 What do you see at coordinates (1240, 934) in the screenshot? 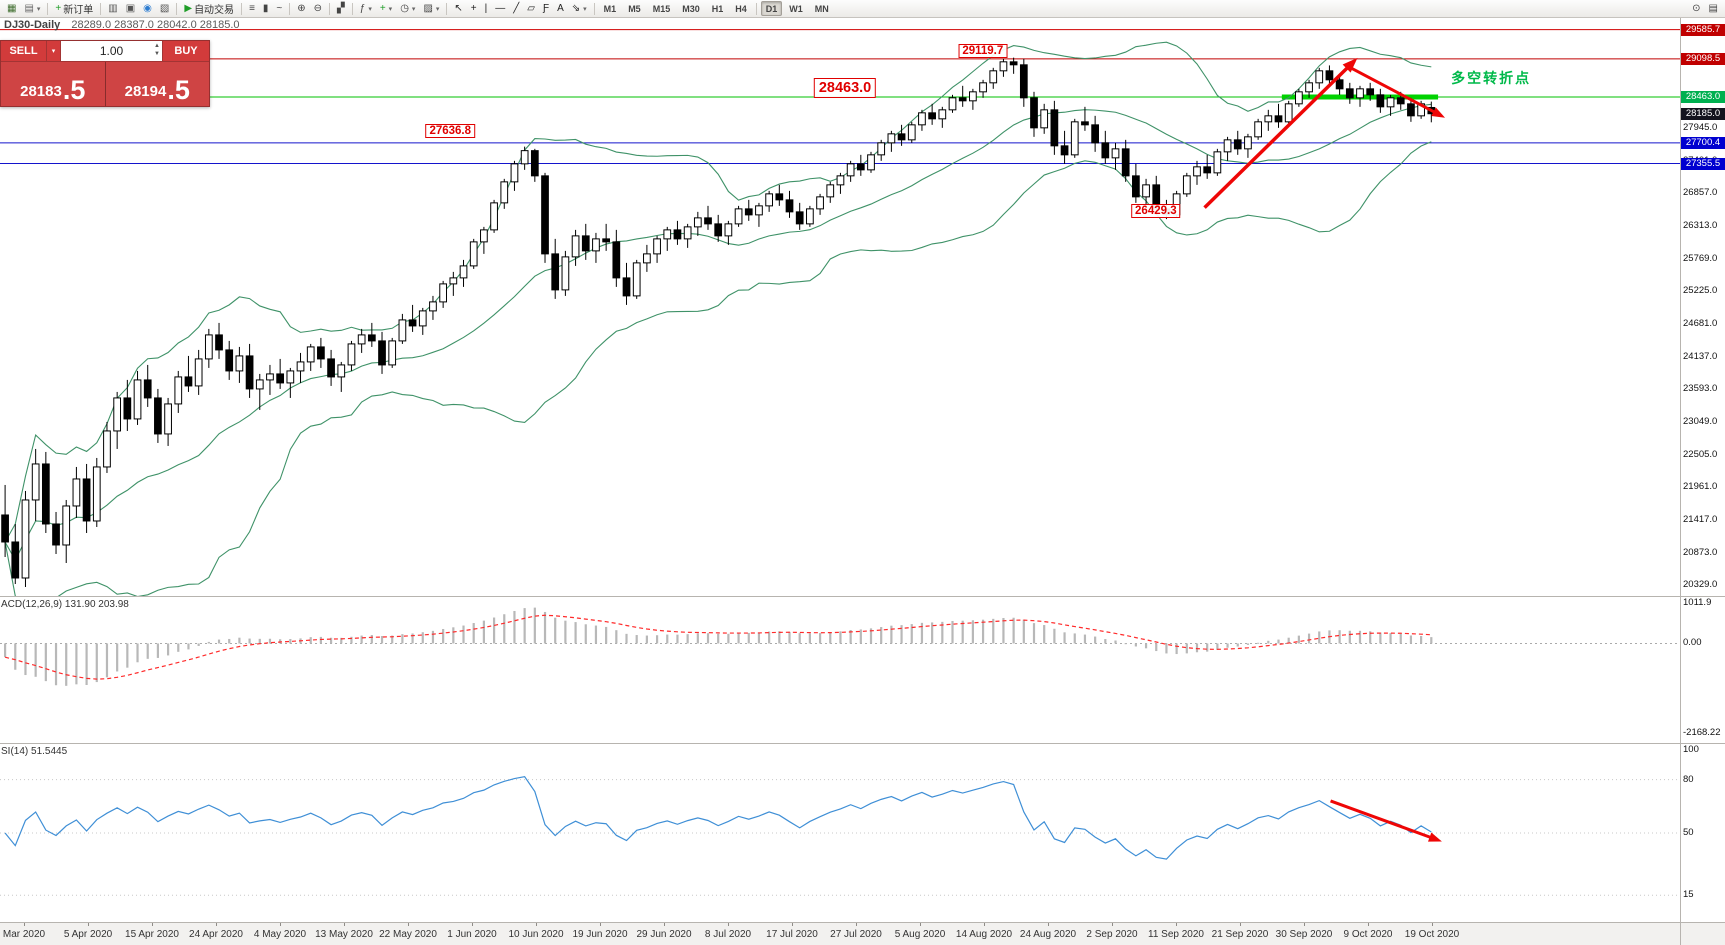
I see `date-label: 21 Sep 2020` at bounding box center [1240, 934].